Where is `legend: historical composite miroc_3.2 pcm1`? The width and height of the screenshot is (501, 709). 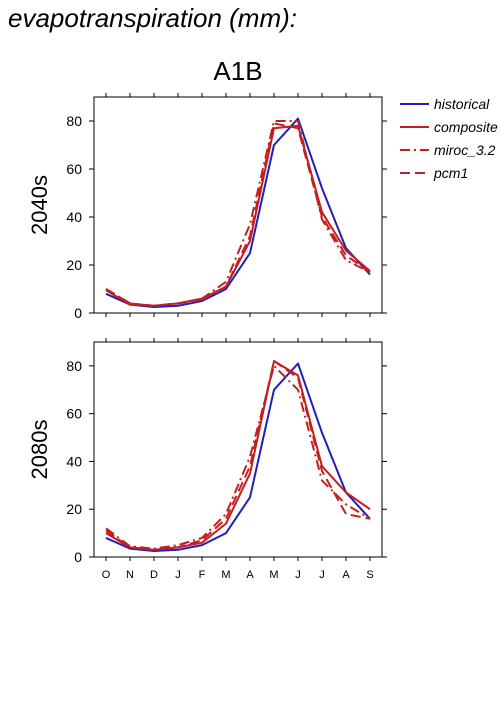 legend: historical composite miroc_3.2 pcm1 is located at coordinates (449, 138).